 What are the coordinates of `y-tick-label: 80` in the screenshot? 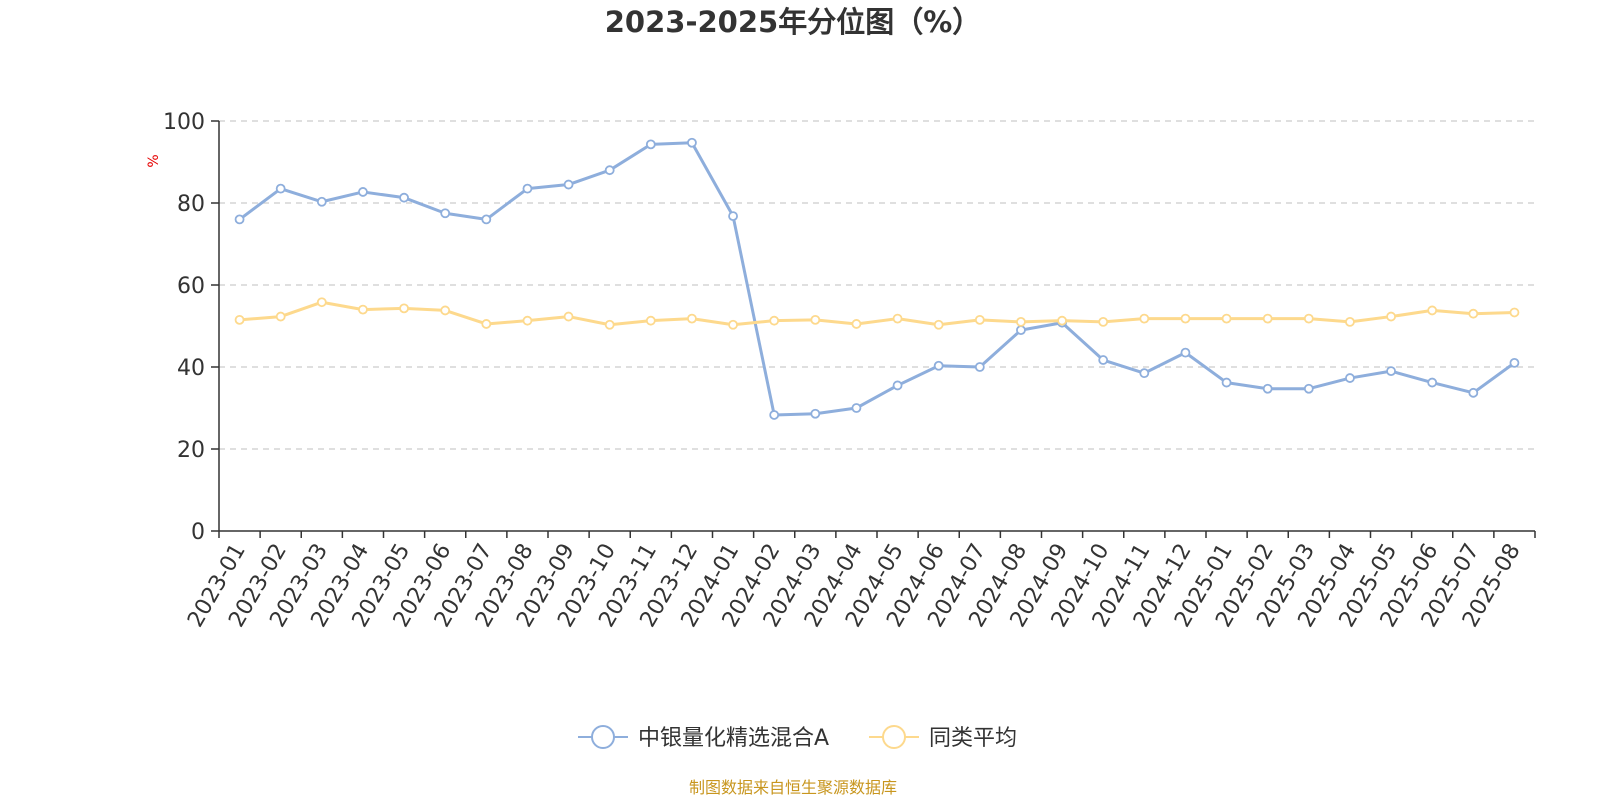 It's located at (191, 204).